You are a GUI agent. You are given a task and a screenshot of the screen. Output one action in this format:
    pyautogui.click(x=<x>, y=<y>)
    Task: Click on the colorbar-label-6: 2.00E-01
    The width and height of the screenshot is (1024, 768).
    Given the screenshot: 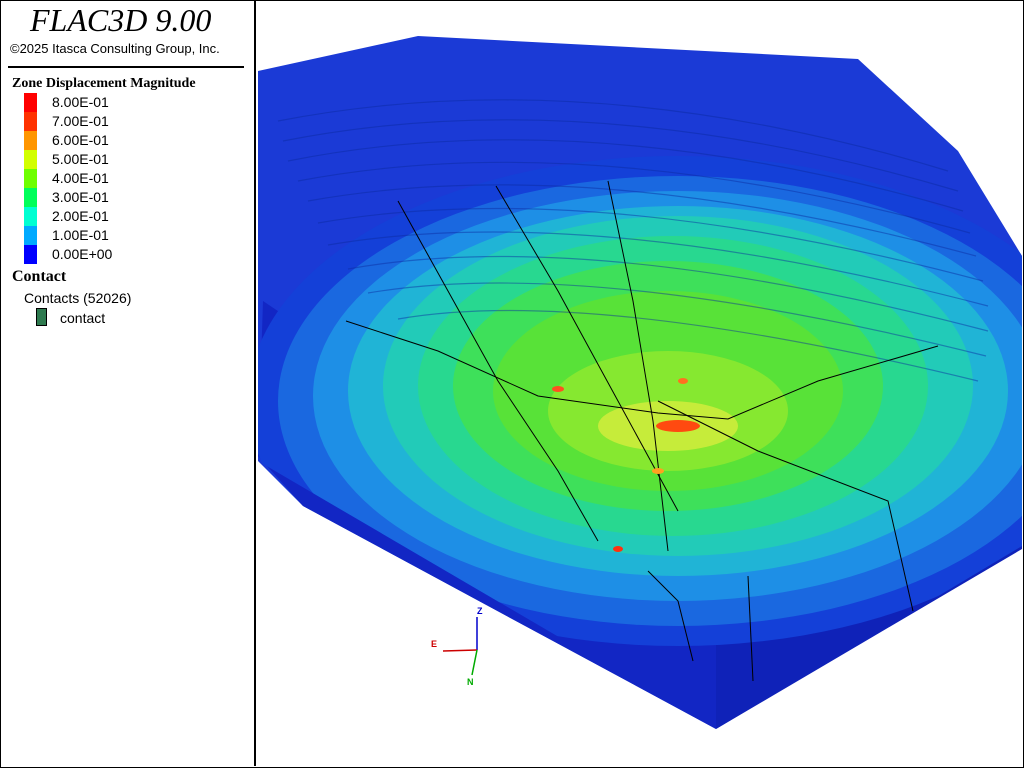 What is the action you would take?
    pyautogui.click(x=80, y=216)
    